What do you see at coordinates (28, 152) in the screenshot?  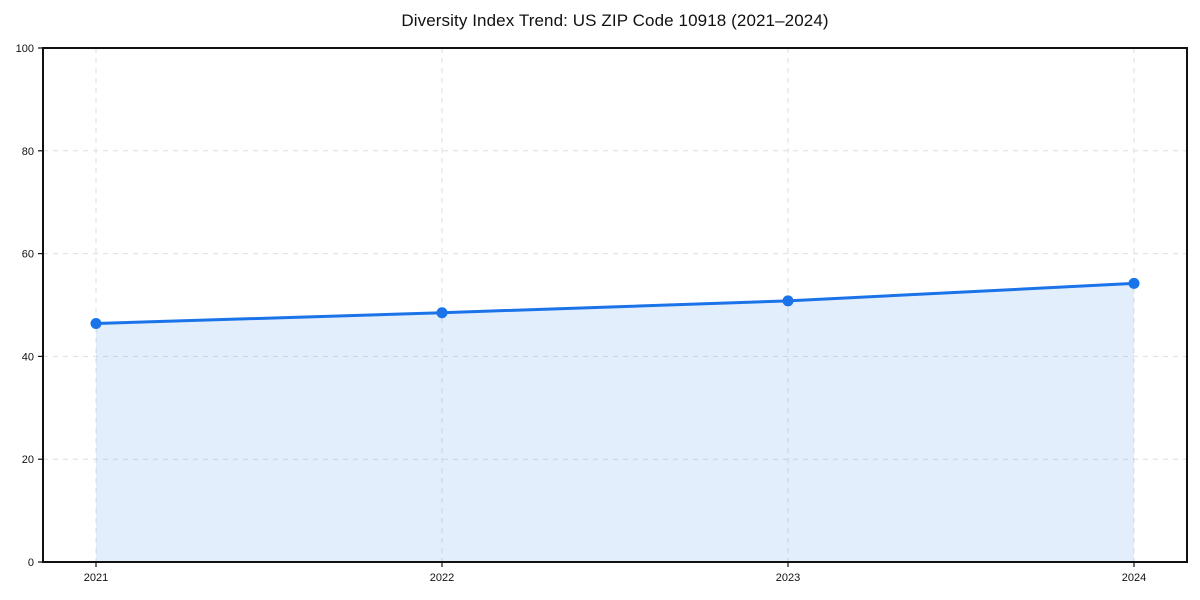 I see `y-tick-label: 80` at bounding box center [28, 152].